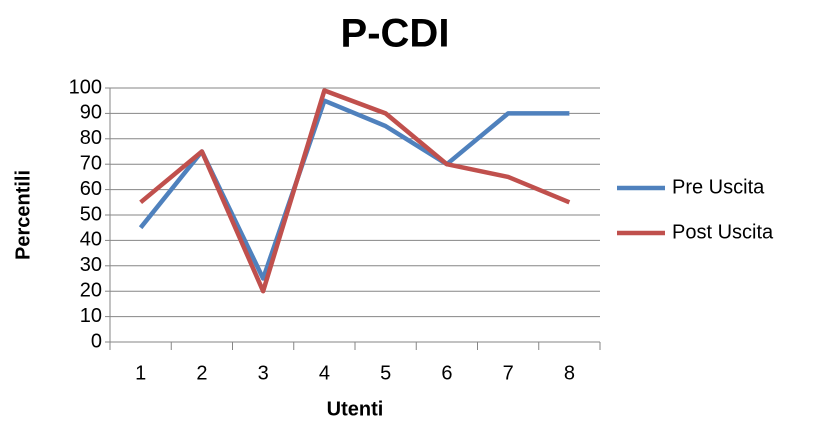 The height and width of the screenshot is (427, 813). I want to click on y-tick-label: 60, so click(91, 189).